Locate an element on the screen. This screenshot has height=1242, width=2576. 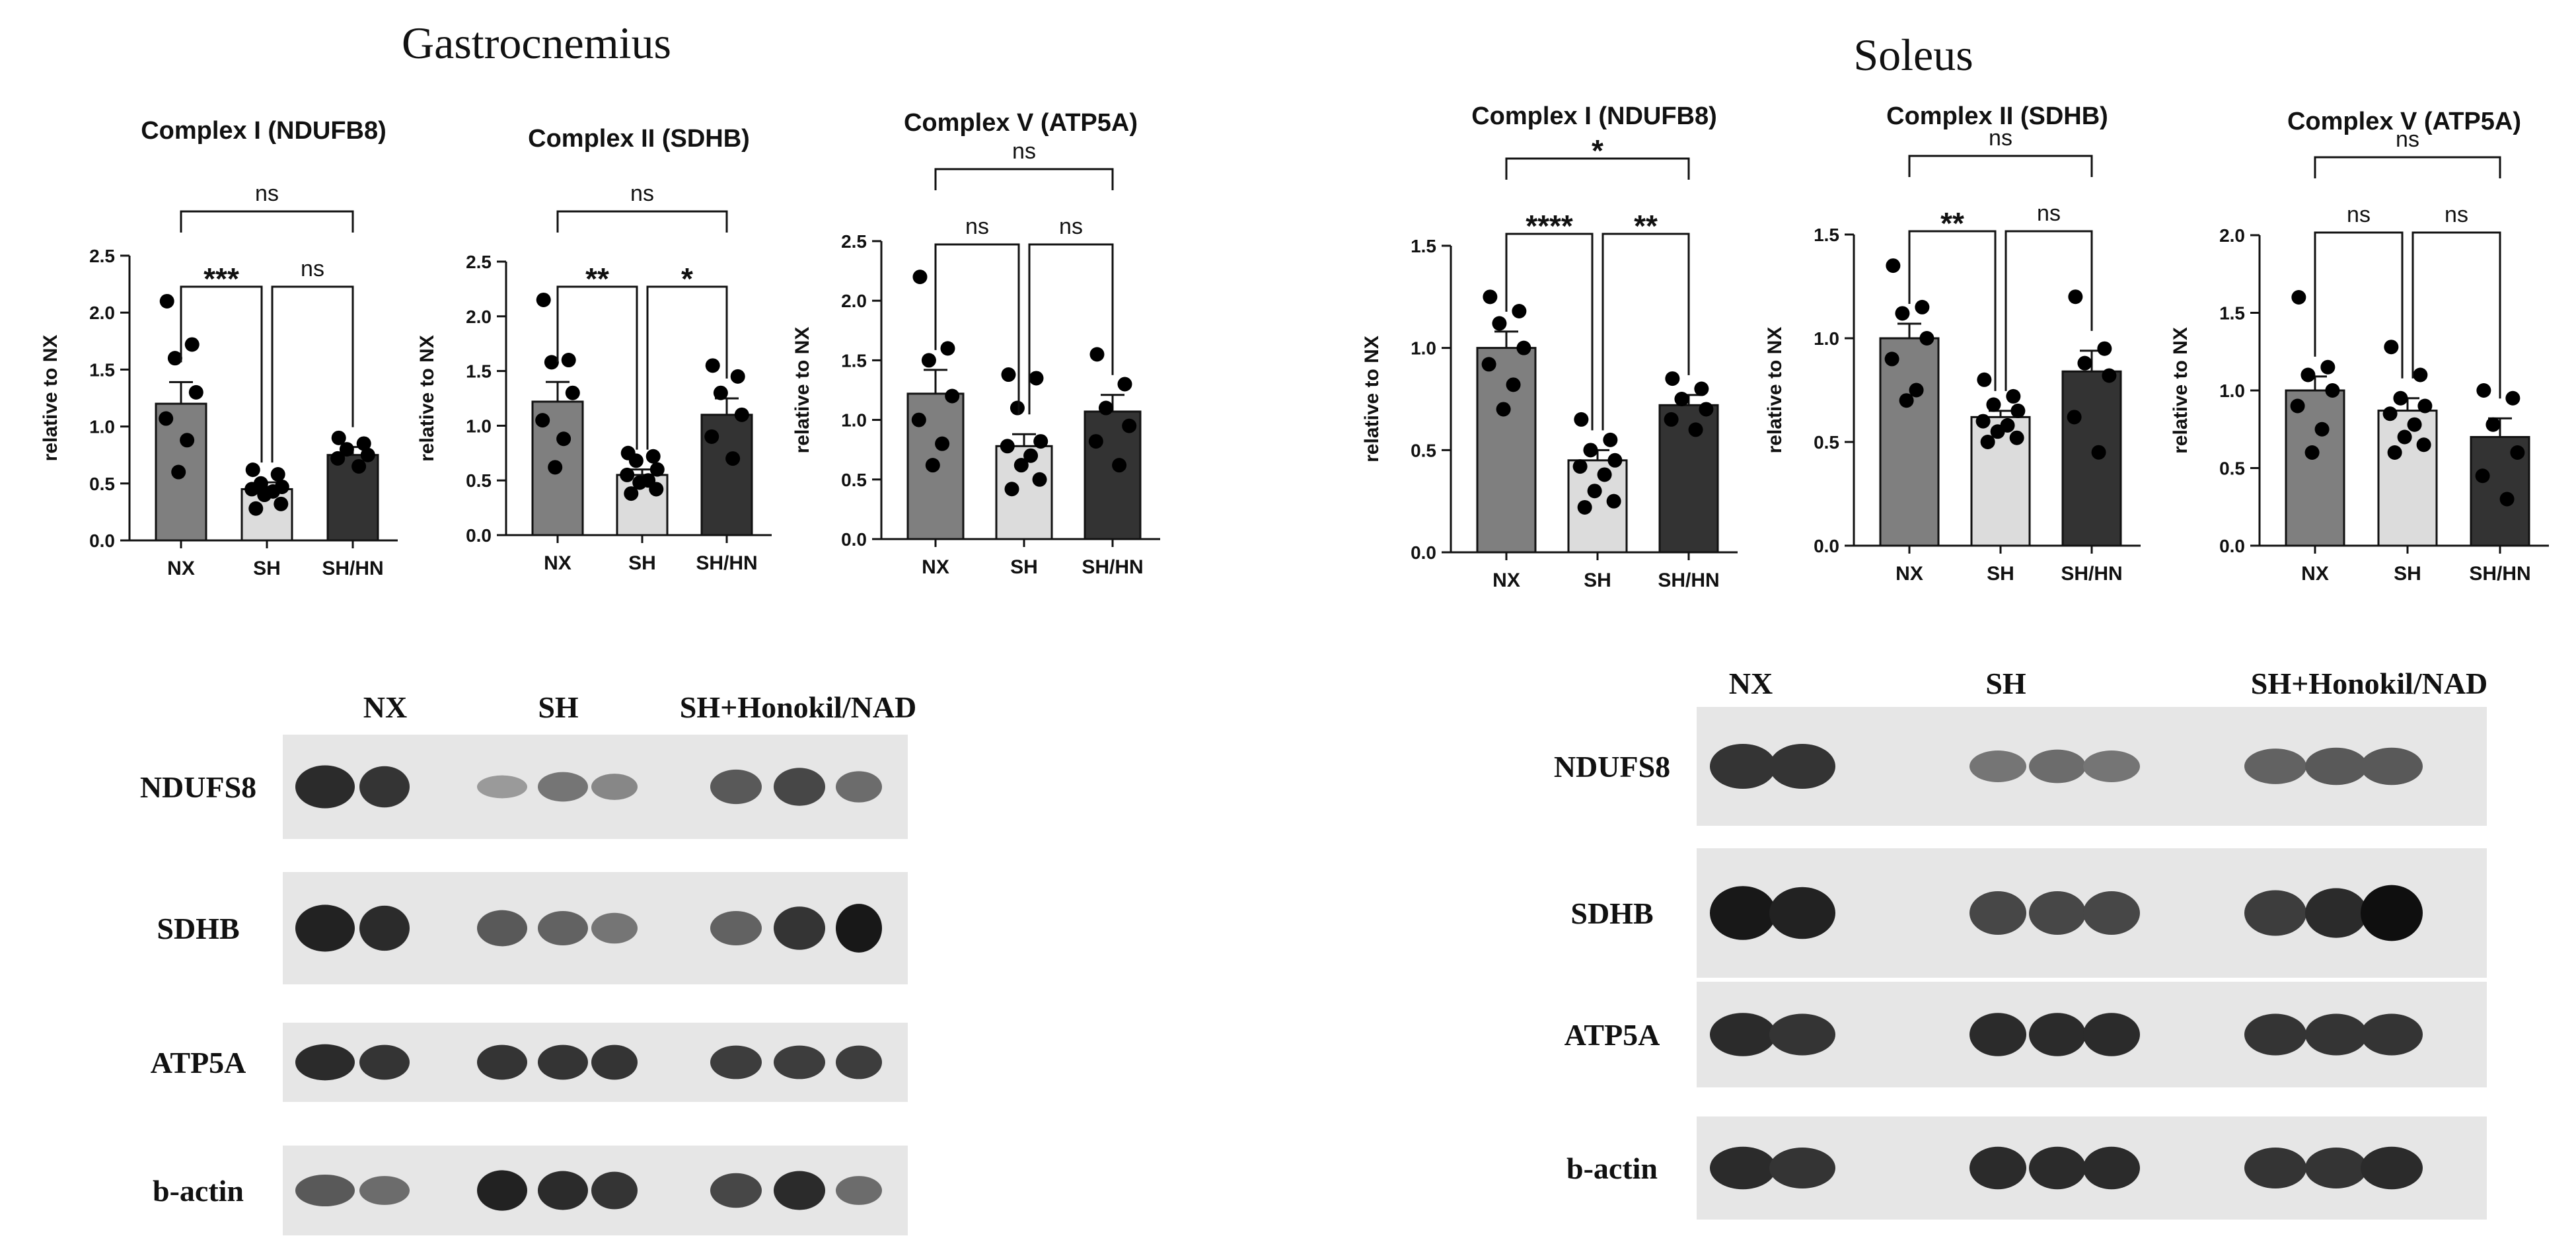
y-tick-label: 1.5 is located at coordinates (2232, 313).